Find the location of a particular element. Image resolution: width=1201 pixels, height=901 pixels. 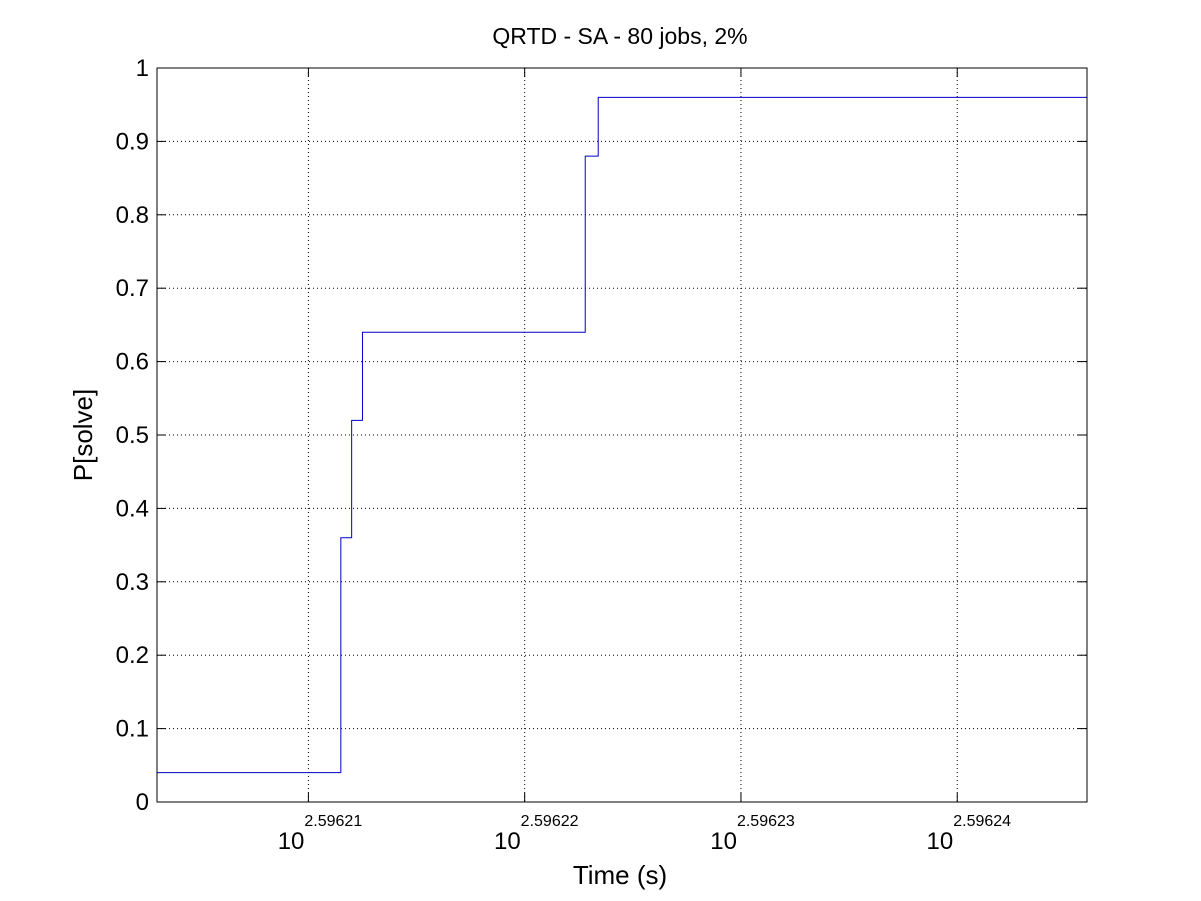

x-tick-label-exponent: 2.59623 is located at coordinates (766, 821).